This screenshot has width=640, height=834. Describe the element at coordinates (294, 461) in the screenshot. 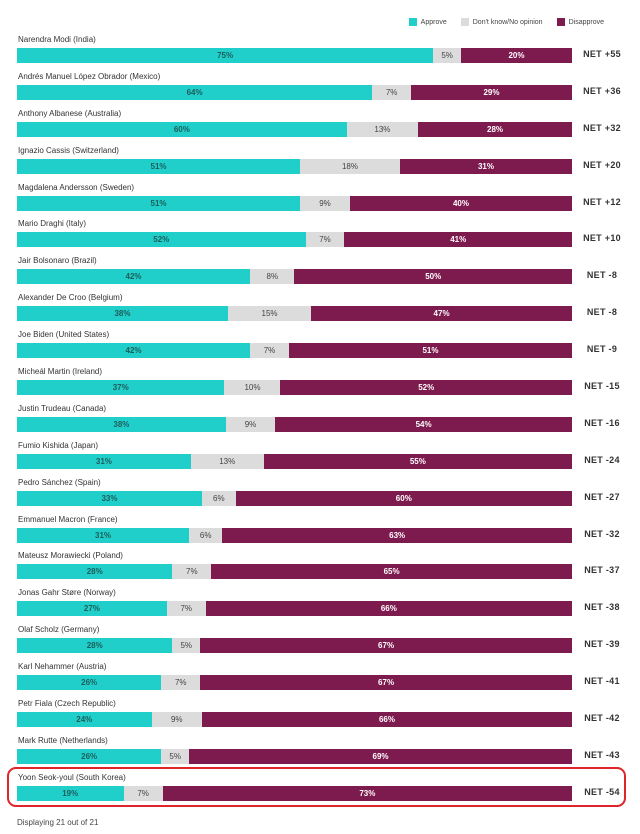

I see `stacked-bar: 31% 13% 55%` at that location.